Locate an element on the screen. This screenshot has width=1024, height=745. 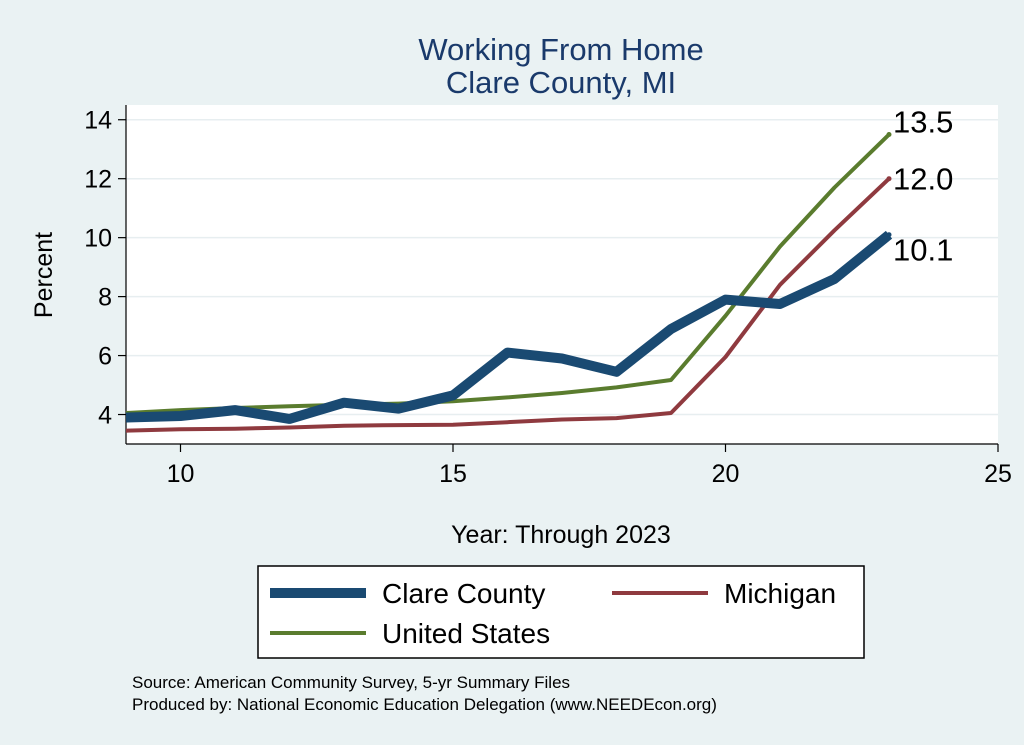
series-endpoint-michigan is located at coordinates (889, 179).